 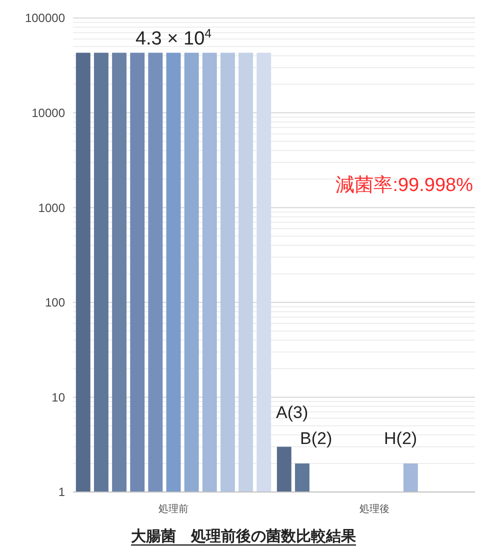 What do you see at coordinates (55, 303) in the screenshot?
I see `y-tick-label: 100` at bounding box center [55, 303].